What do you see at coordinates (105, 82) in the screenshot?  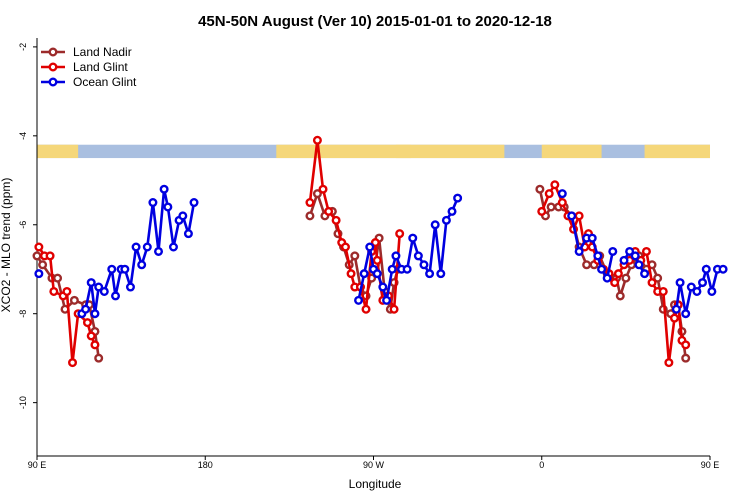 I see `legend-label: Ocean Glint` at bounding box center [105, 82].